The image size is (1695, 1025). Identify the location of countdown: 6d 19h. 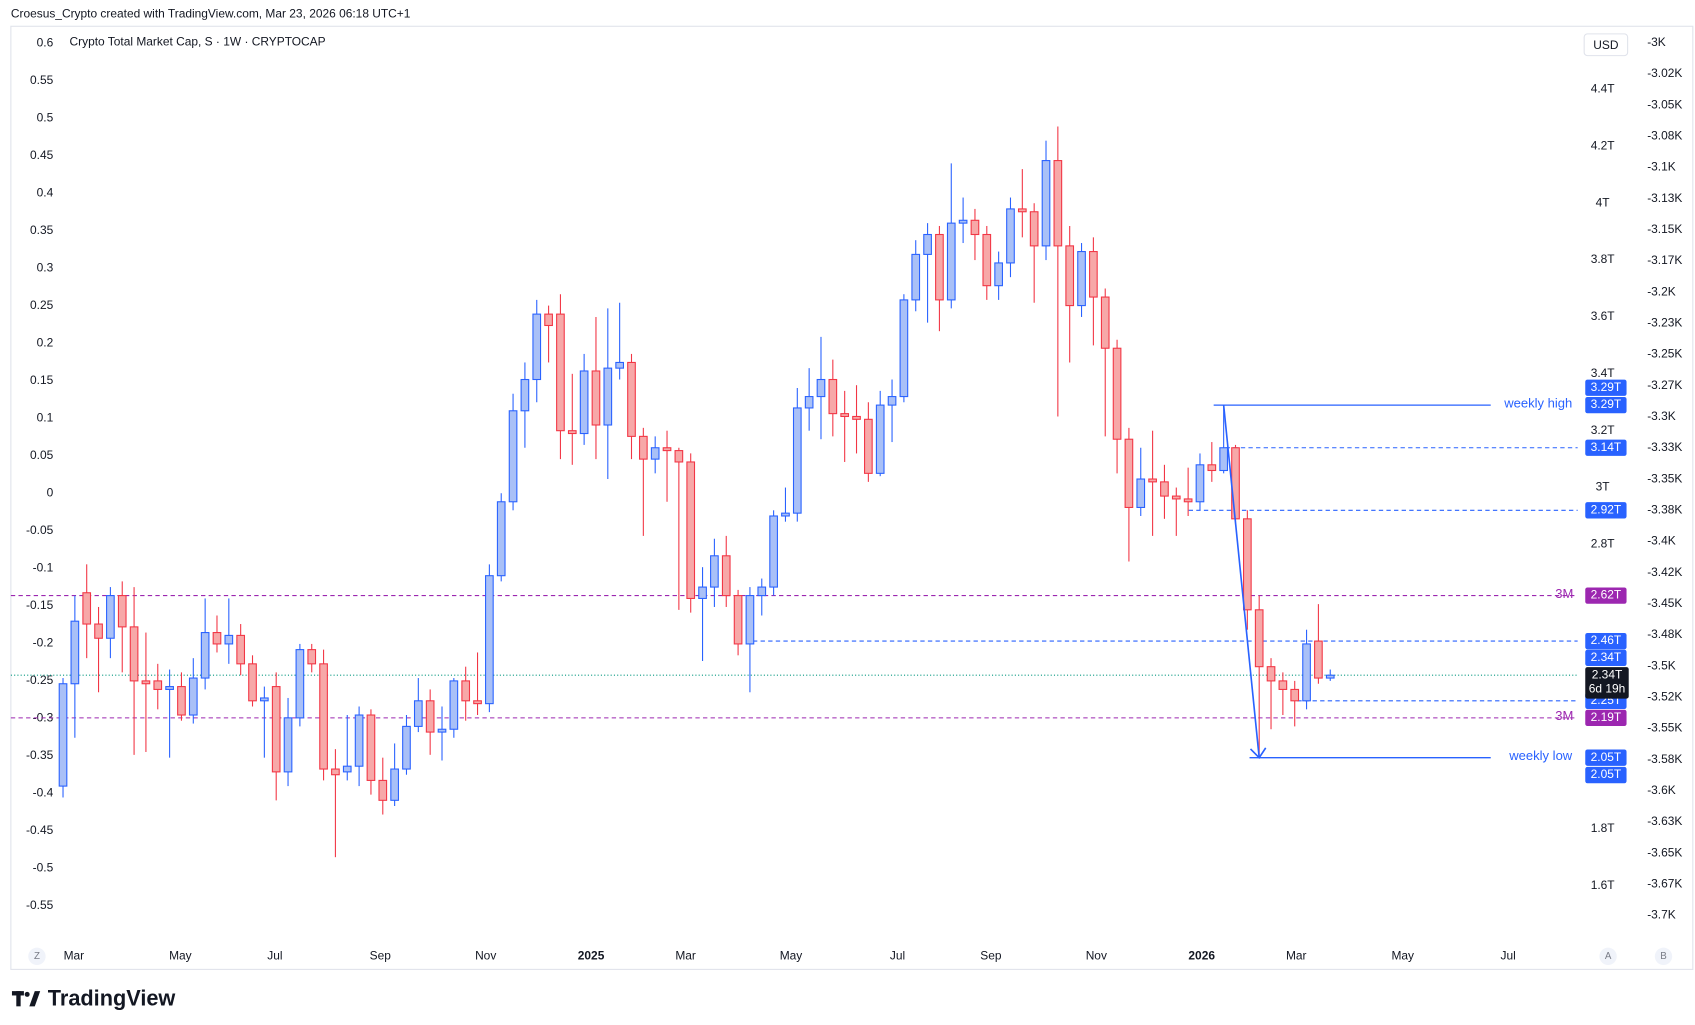
(1607, 688).